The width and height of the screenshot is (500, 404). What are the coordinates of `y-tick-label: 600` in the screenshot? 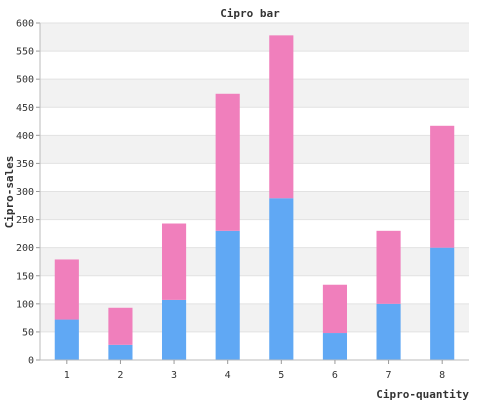 It's located at (25, 24).